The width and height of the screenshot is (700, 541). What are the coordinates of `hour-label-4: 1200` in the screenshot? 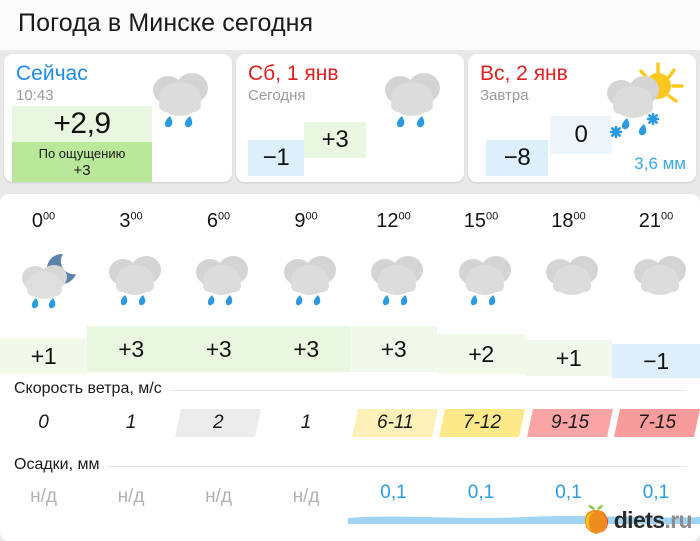 It's located at (393, 221).